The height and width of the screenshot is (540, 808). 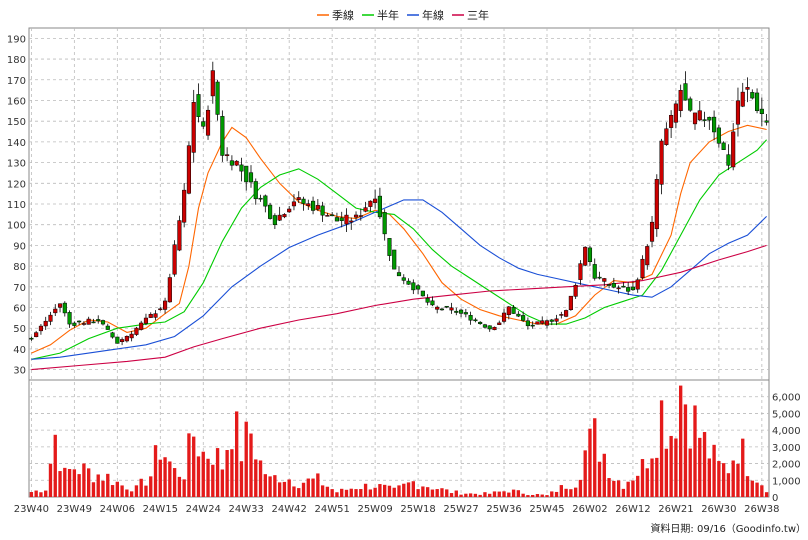 What do you see at coordinates (786, 481) in the screenshot?
I see `volume-tick-label: 1,000` at bounding box center [786, 481].